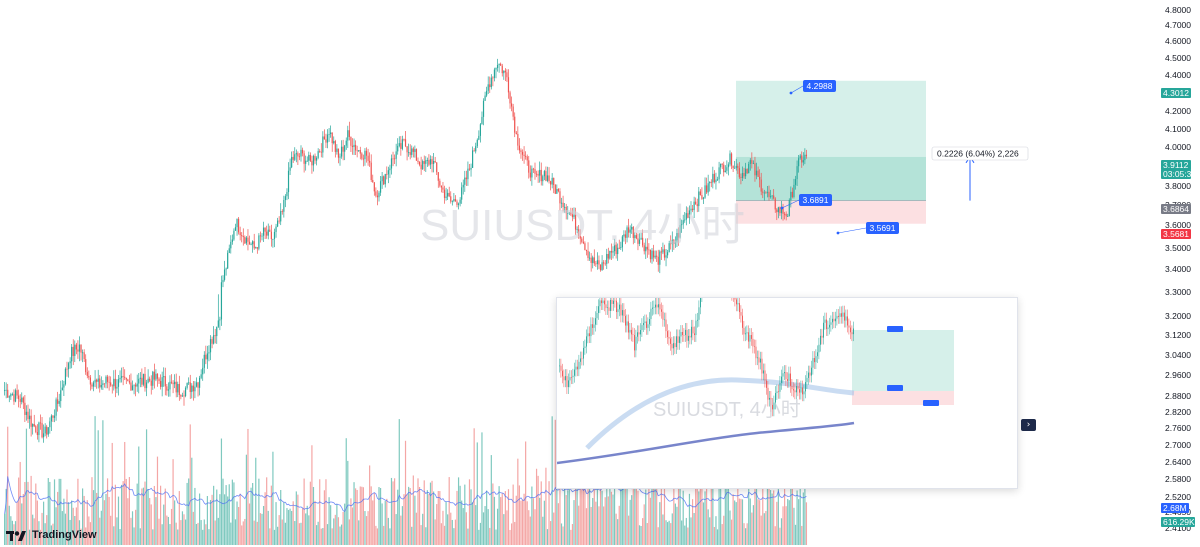 The image size is (1200, 547). Describe the element at coordinates (882, 228) in the screenshot. I see `stop-label` at that location.